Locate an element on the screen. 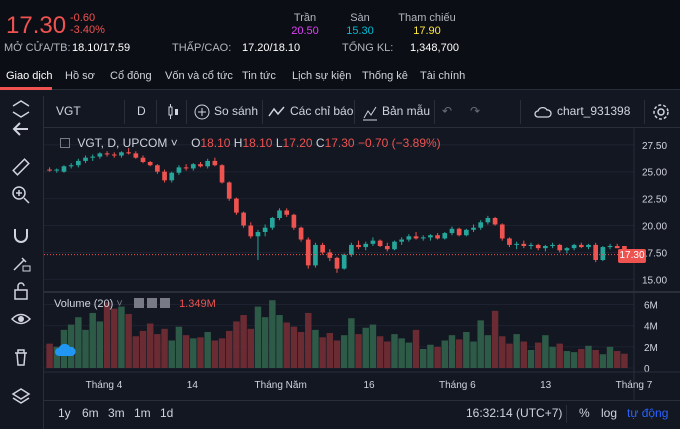 Image resolution: width=680 pixels, height=429 pixels. range-1m: 1m is located at coordinates (142, 413).